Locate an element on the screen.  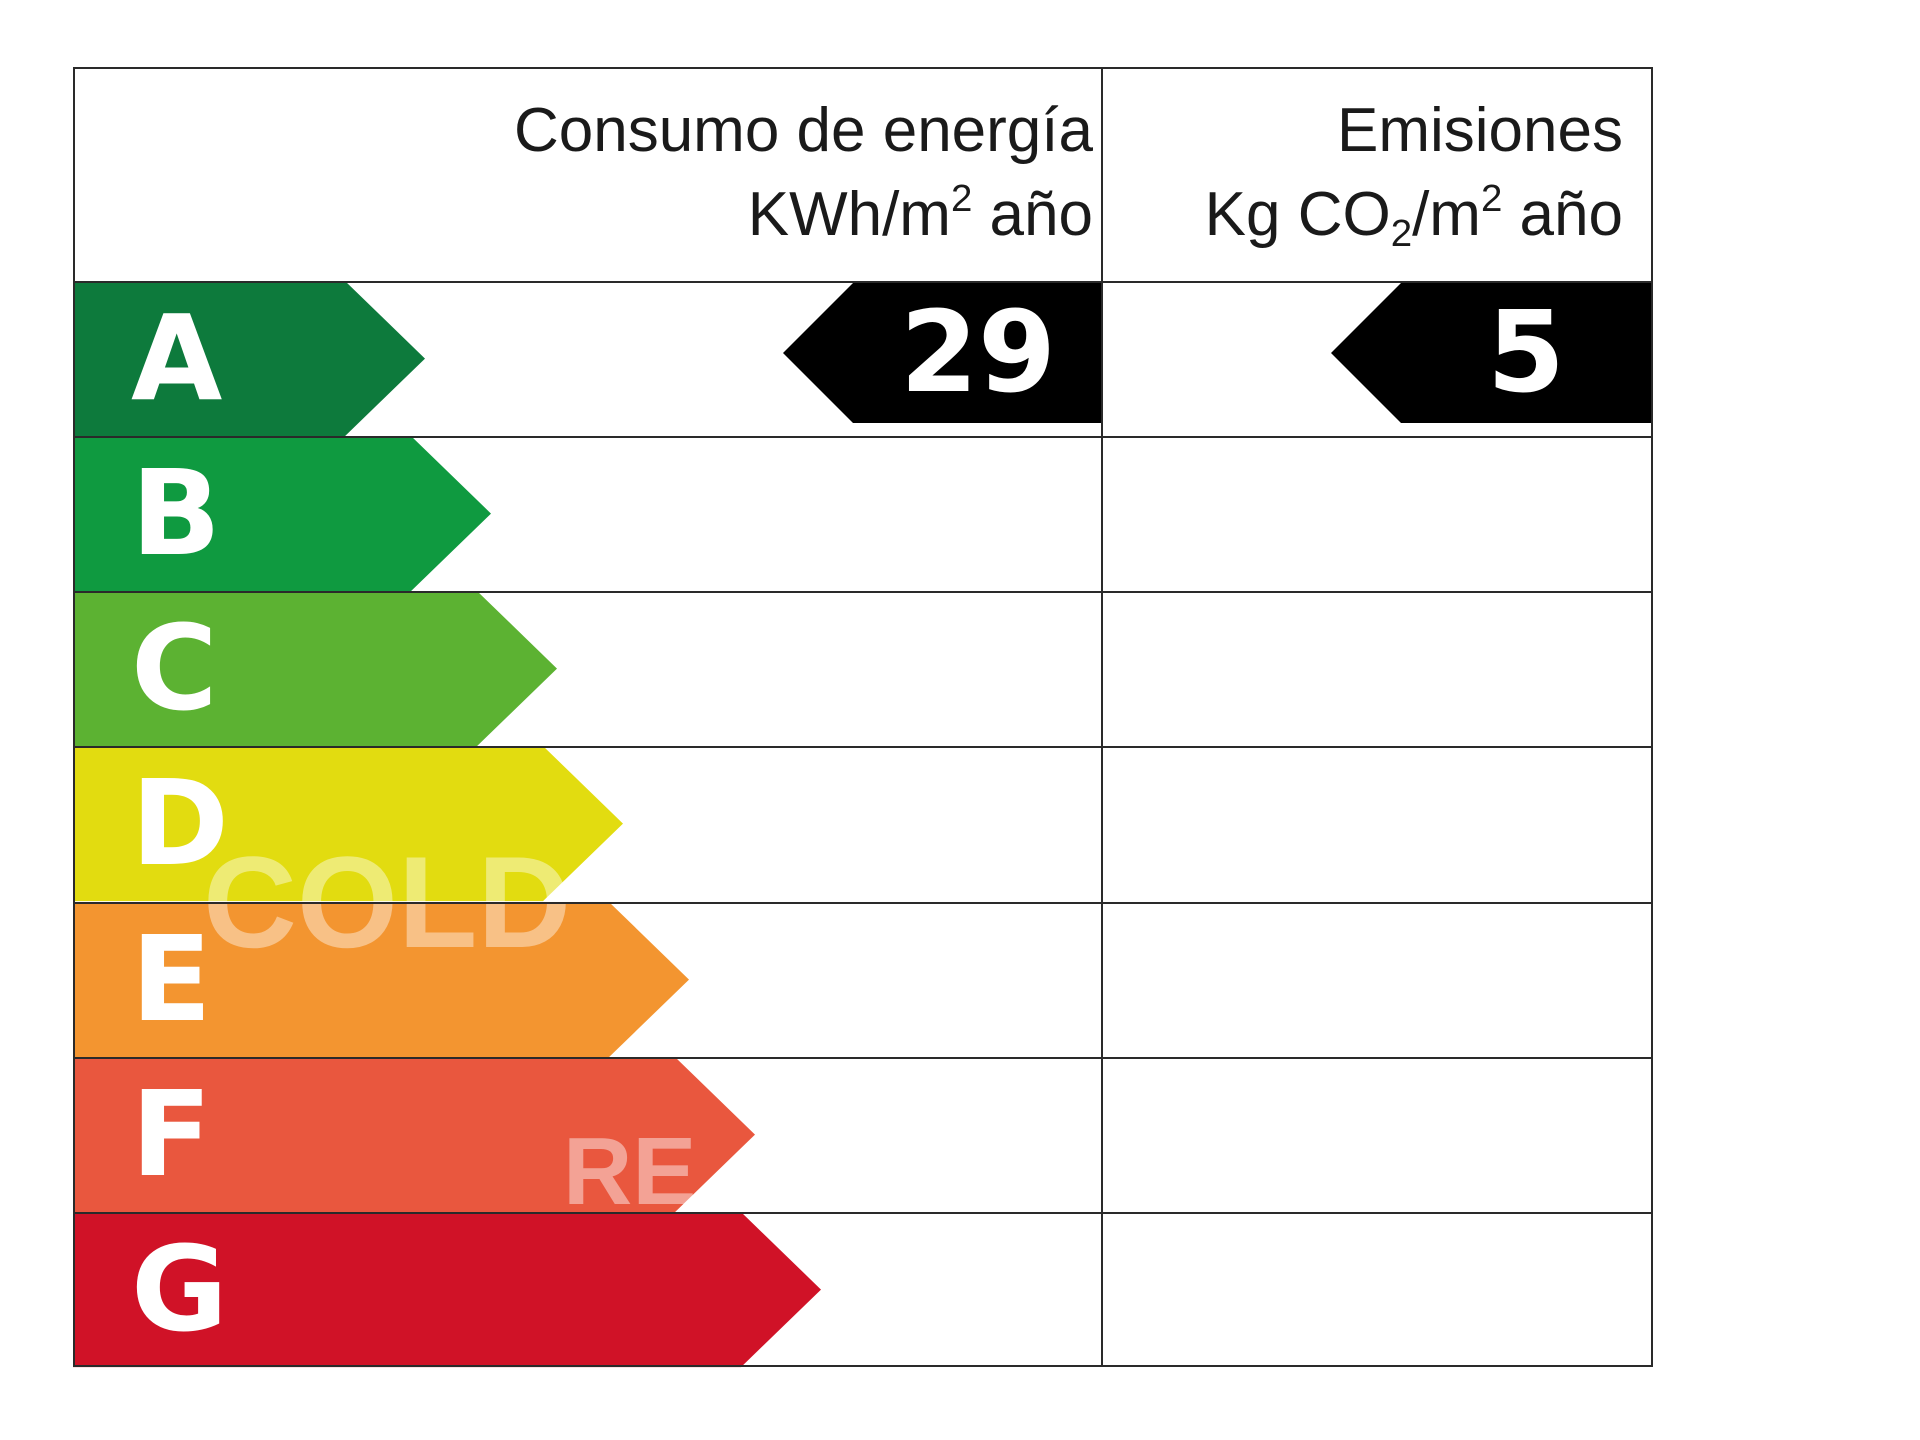
class-arrow-b: B is located at coordinates (282, 514).